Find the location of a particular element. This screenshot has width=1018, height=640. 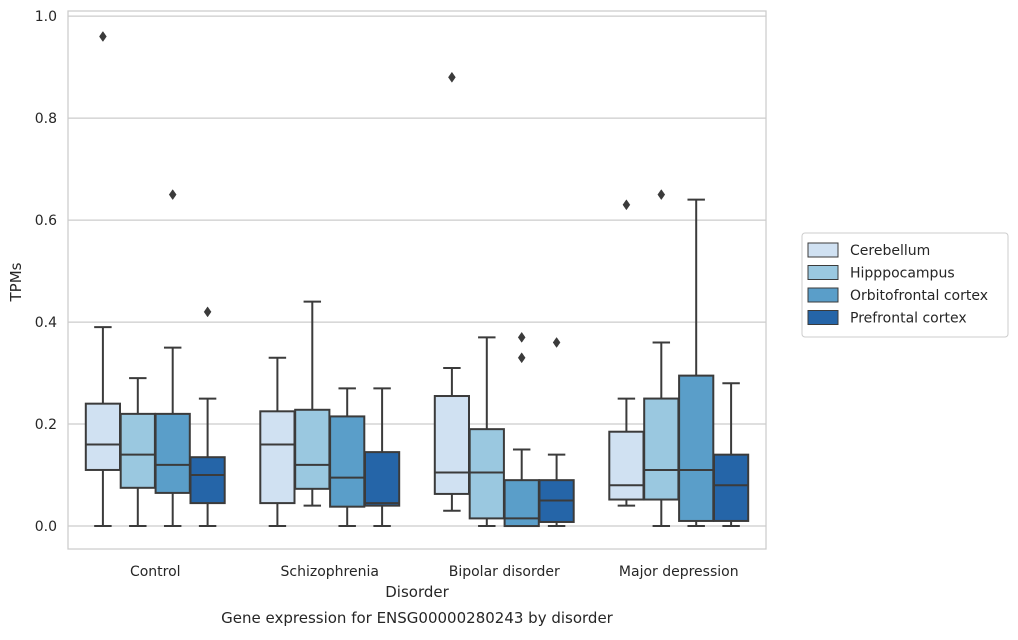

legend-frame is located at coordinates (905, 285).